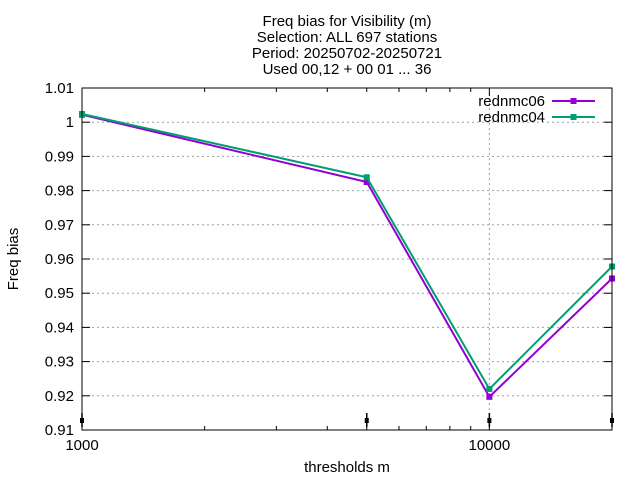  What do you see at coordinates (81, 445) in the screenshot?
I see `x-tick-label: 1000` at bounding box center [81, 445].